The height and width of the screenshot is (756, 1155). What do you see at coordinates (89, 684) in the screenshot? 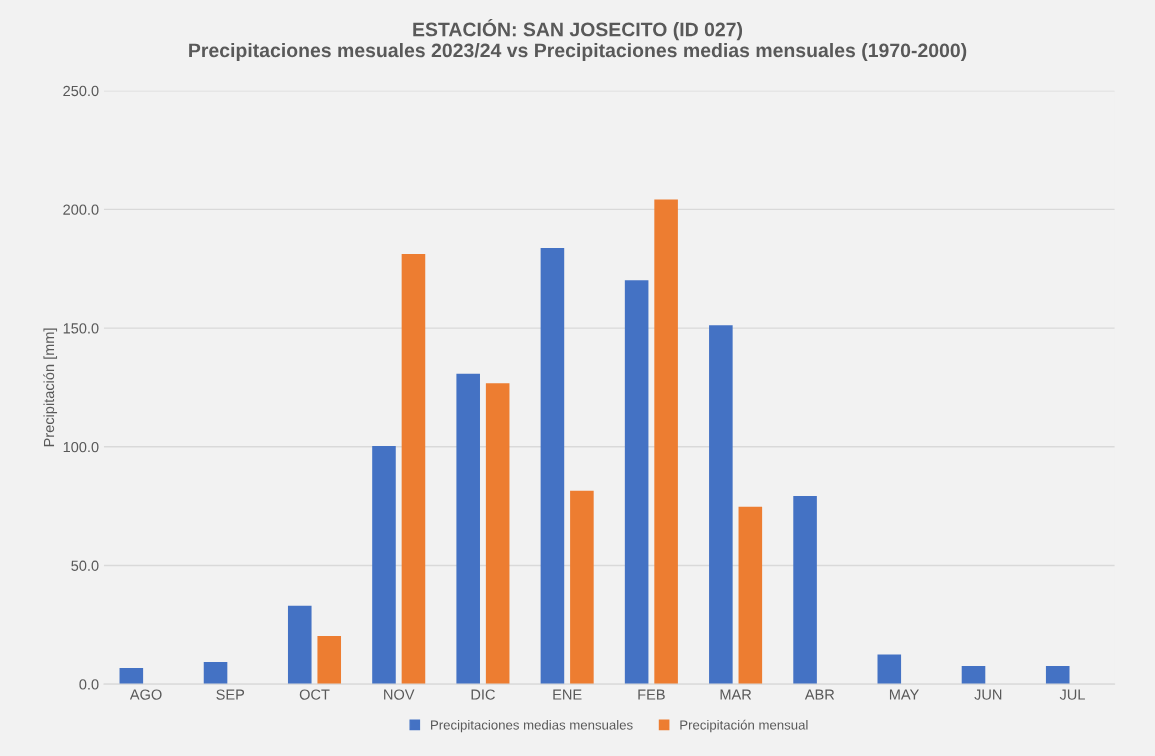
I see `y-tick-label: 0.0` at bounding box center [89, 684].